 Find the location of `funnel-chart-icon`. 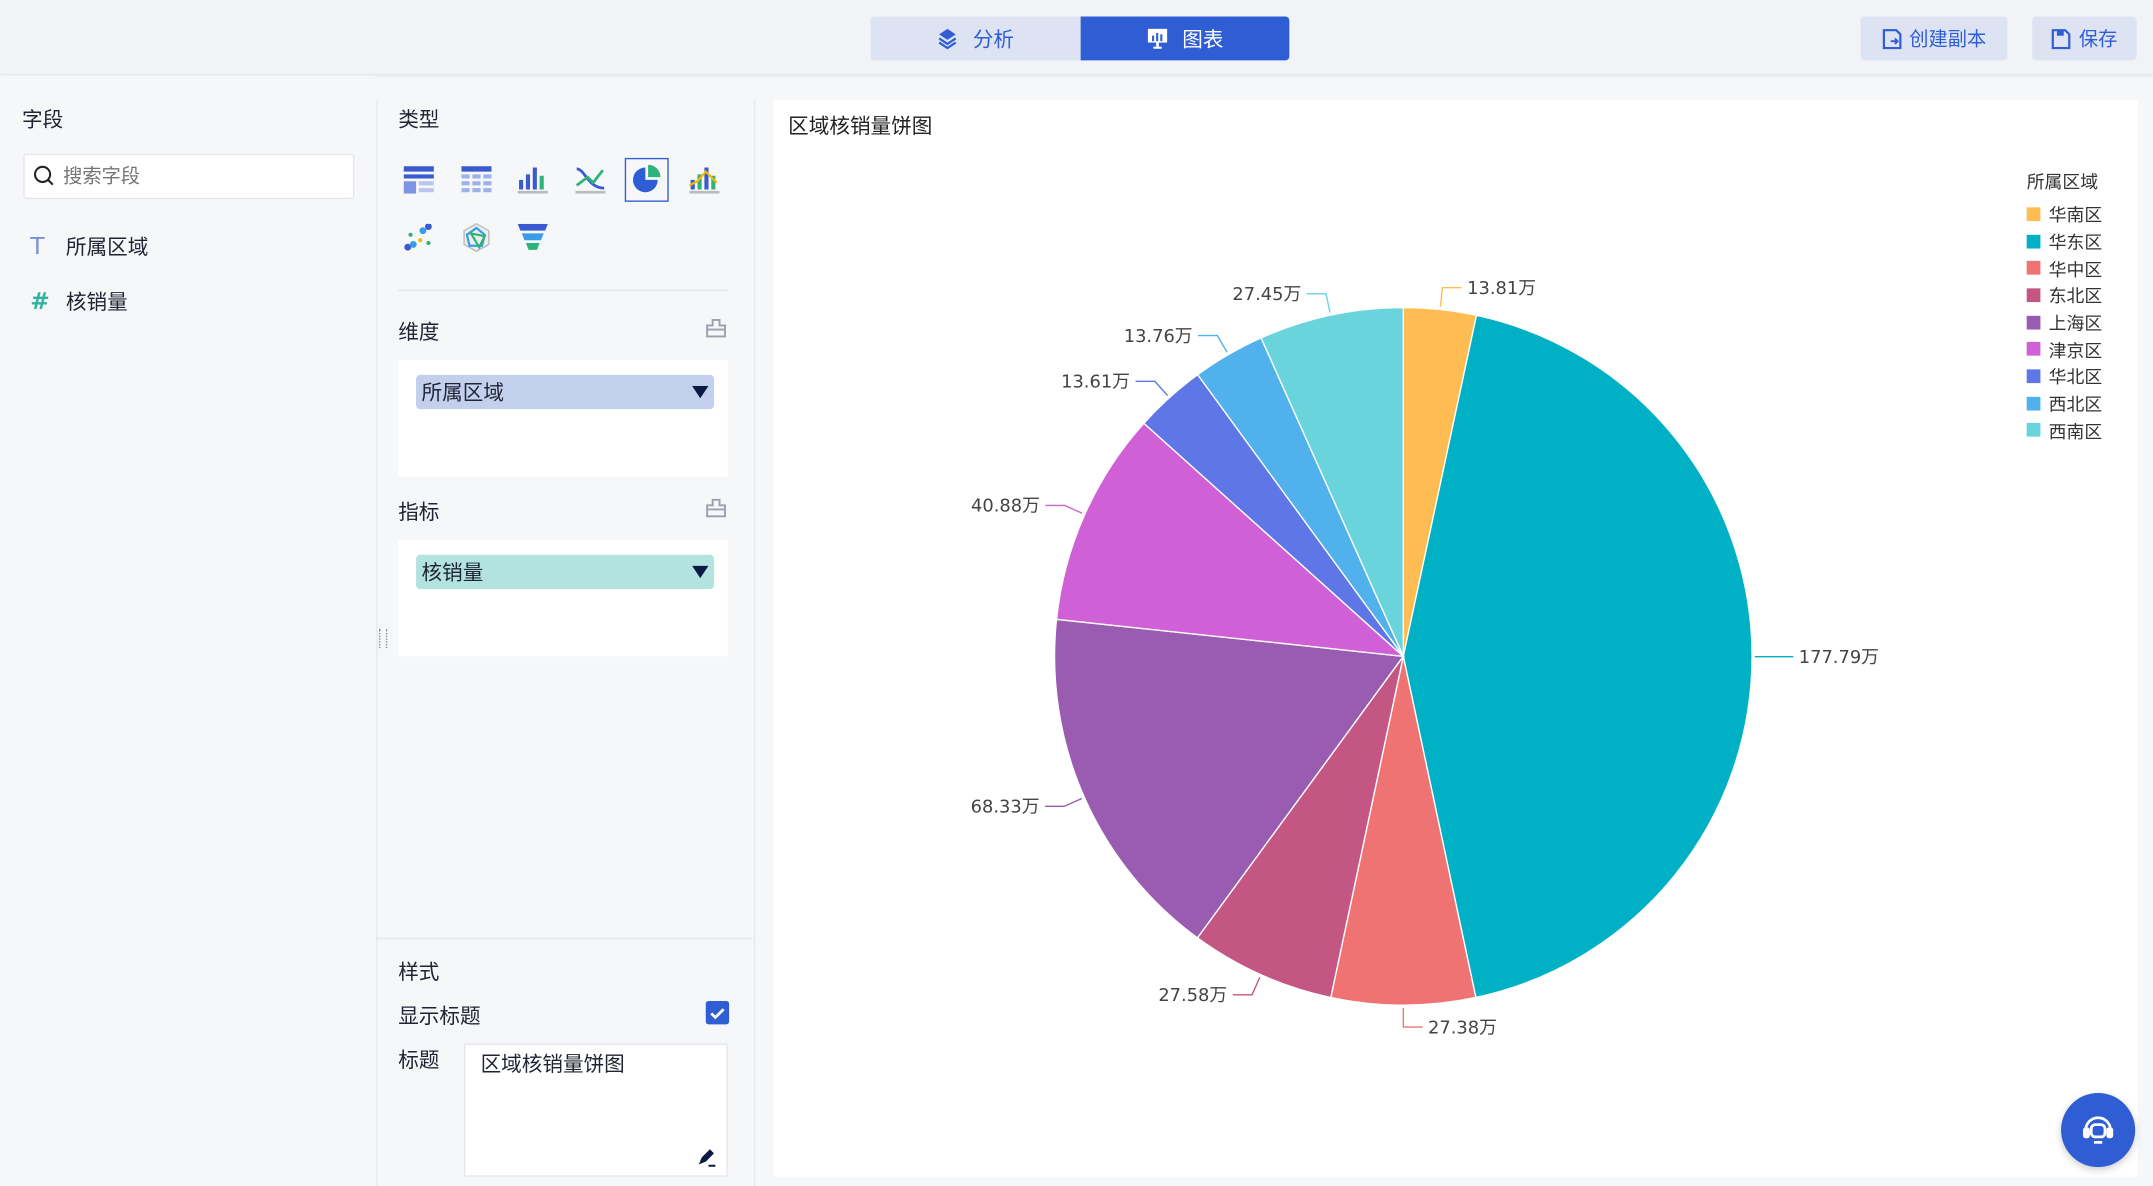

funnel-chart-icon is located at coordinates (533, 238).